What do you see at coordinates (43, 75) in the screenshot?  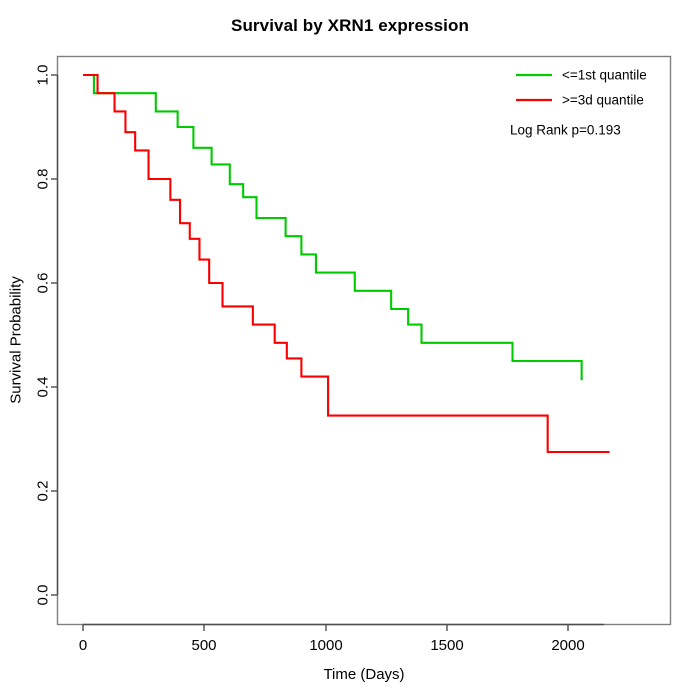 I see `y-tick-label-1.0: 1.0` at bounding box center [43, 75].